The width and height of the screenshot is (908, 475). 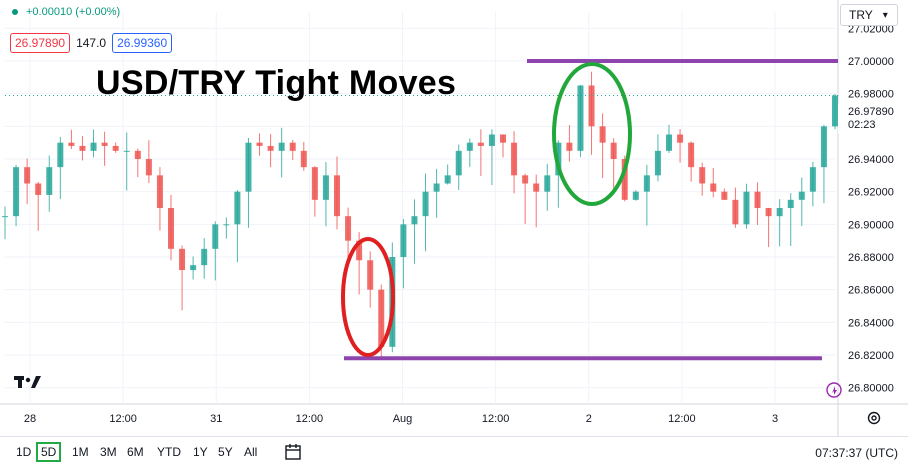 What do you see at coordinates (24, 452) in the screenshot?
I see `timeframe-1d: 1D` at bounding box center [24, 452].